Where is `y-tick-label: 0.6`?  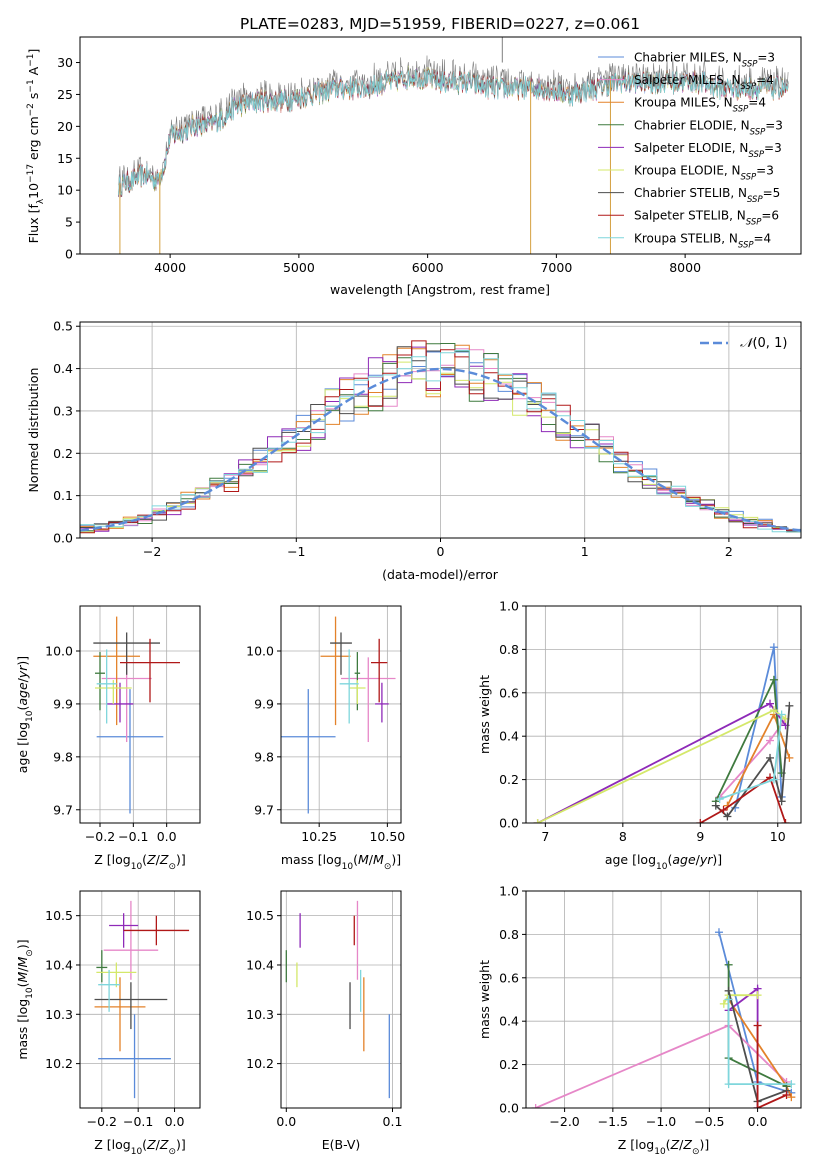 y-tick-label: 0.6 is located at coordinates (509, 977).